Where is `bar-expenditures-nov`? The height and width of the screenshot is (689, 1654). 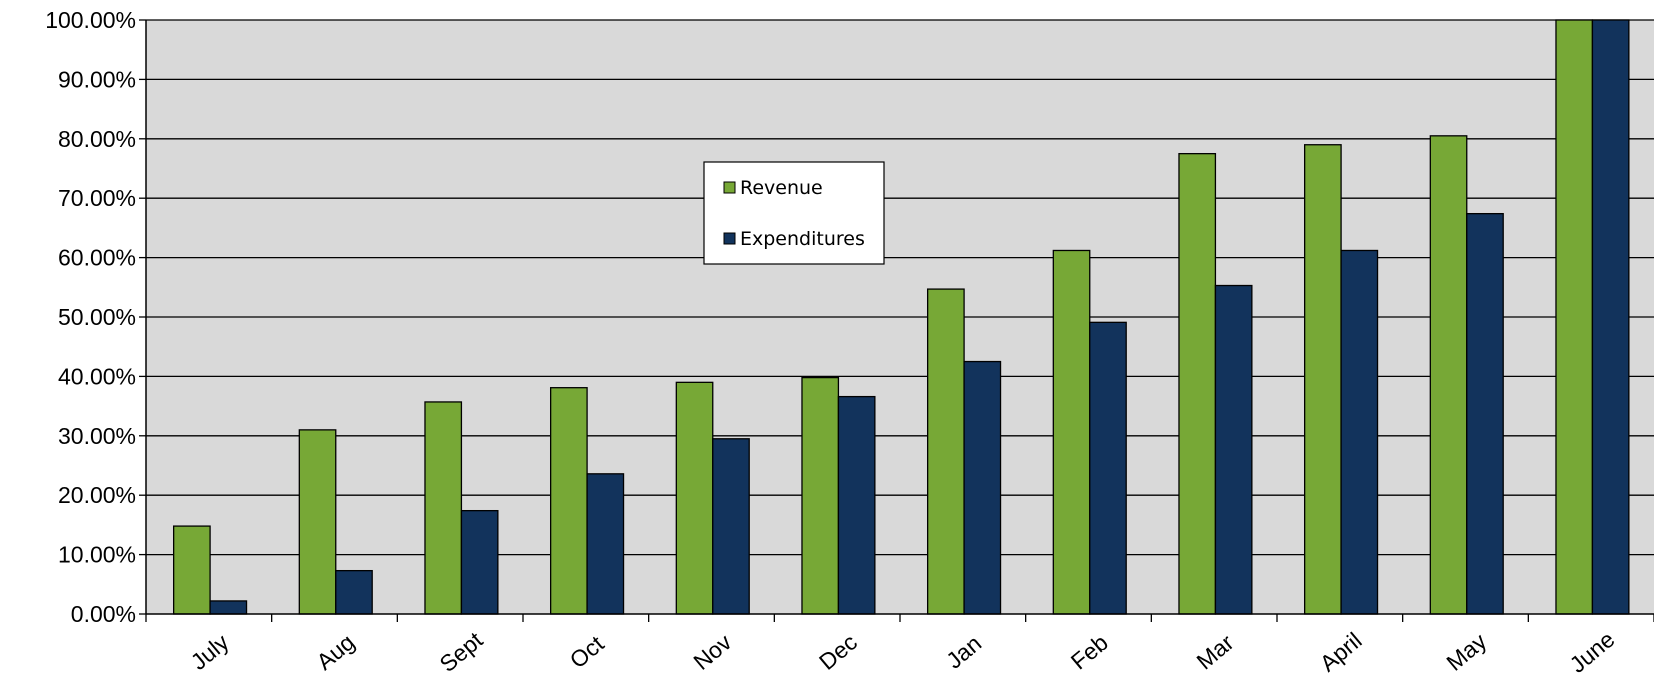
bar-expenditures-nov is located at coordinates (731, 526).